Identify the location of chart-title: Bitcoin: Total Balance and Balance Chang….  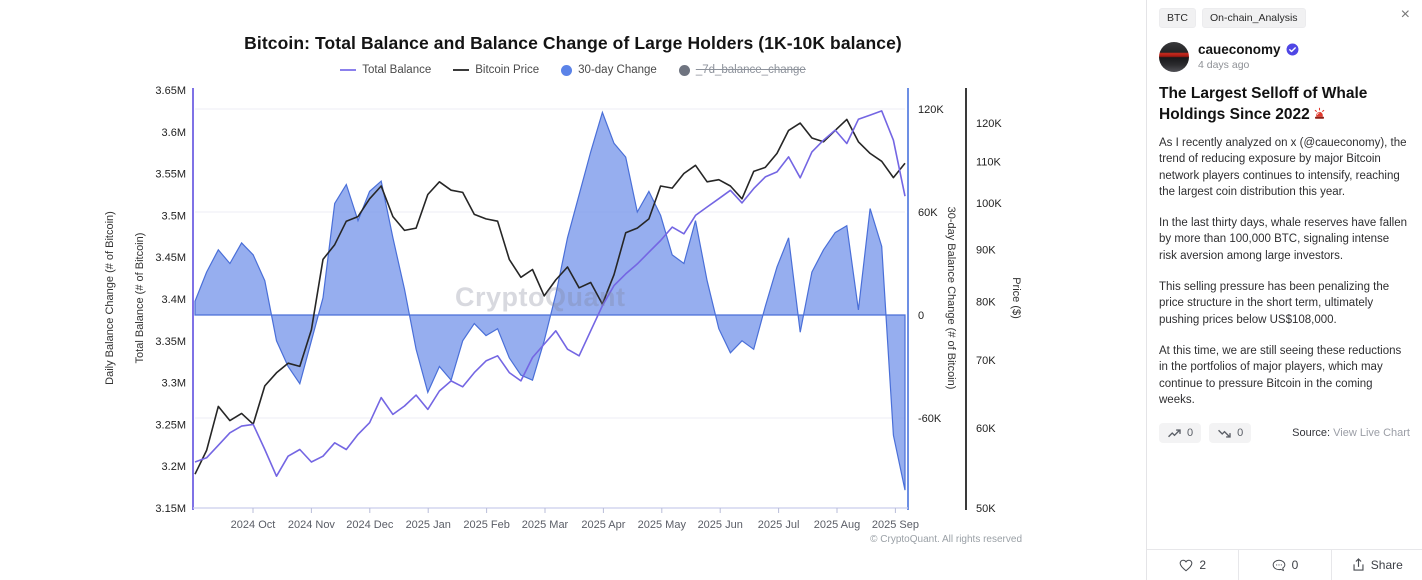
(573, 43).